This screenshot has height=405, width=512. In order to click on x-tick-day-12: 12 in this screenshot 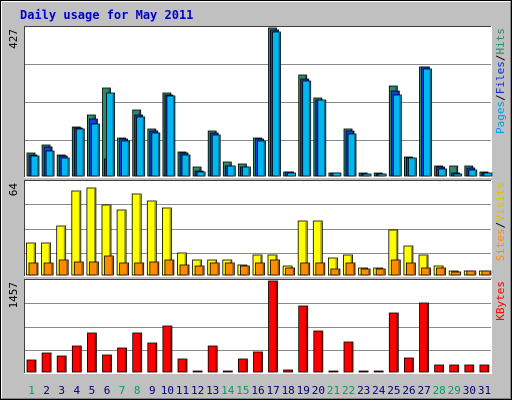, I will do `click(197, 390)`.